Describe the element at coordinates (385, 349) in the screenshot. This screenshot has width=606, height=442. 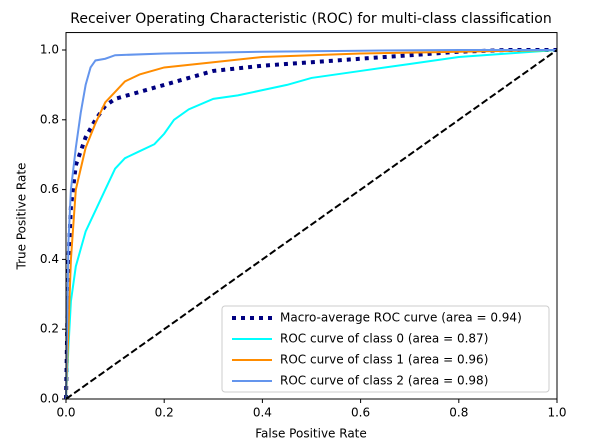
I see `legend` at that location.